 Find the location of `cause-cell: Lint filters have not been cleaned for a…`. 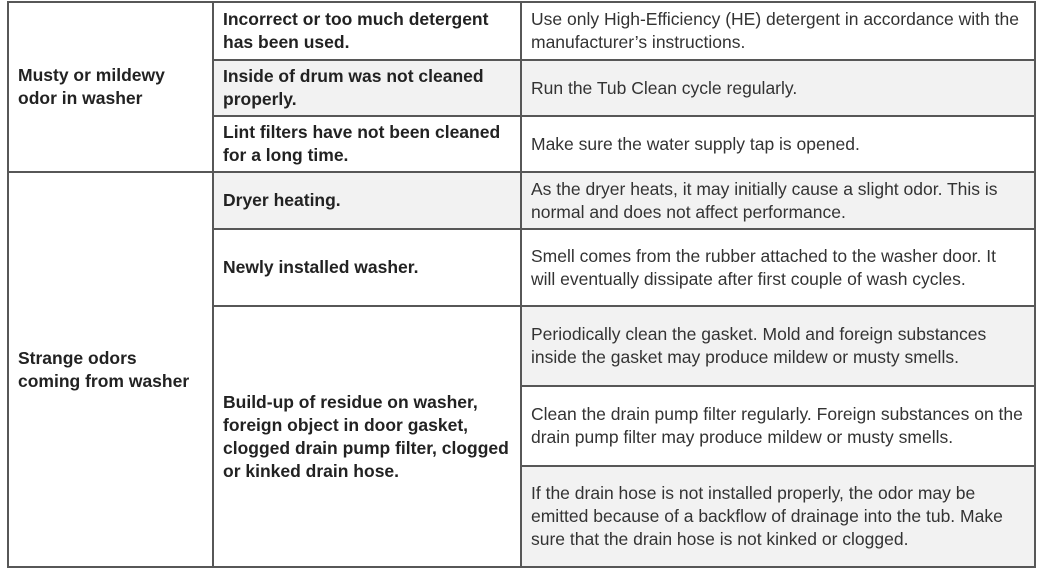

cause-cell: Lint filters have not been cleaned for a… is located at coordinates (367, 144).